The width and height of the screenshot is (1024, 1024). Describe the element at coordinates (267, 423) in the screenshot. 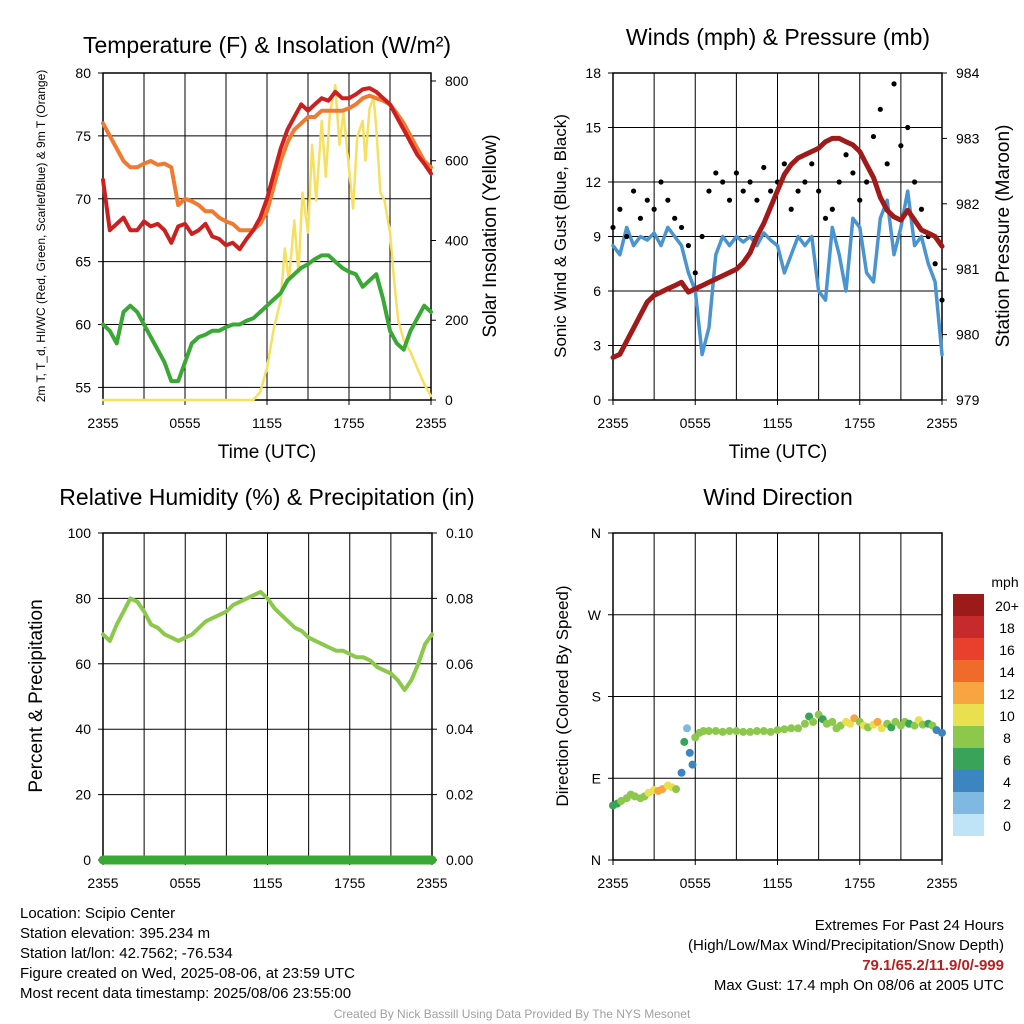

I see `x-tick-label: 1155` at that location.